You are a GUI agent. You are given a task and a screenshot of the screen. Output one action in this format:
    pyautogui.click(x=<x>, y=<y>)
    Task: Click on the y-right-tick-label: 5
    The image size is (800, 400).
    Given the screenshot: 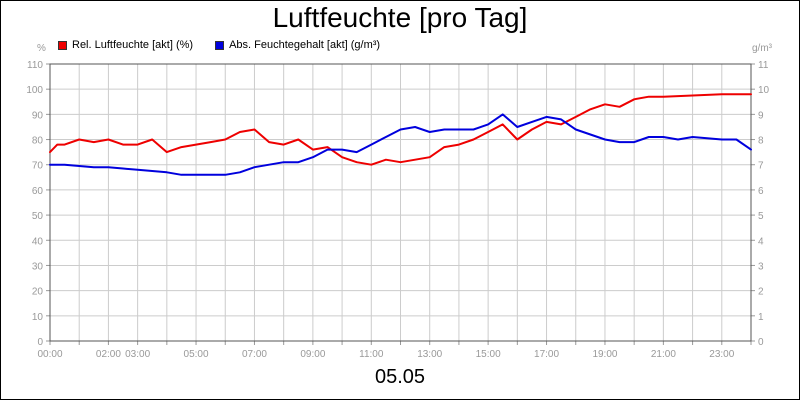 What is the action you would take?
    pyautogui.click(x=761, y=216)
    